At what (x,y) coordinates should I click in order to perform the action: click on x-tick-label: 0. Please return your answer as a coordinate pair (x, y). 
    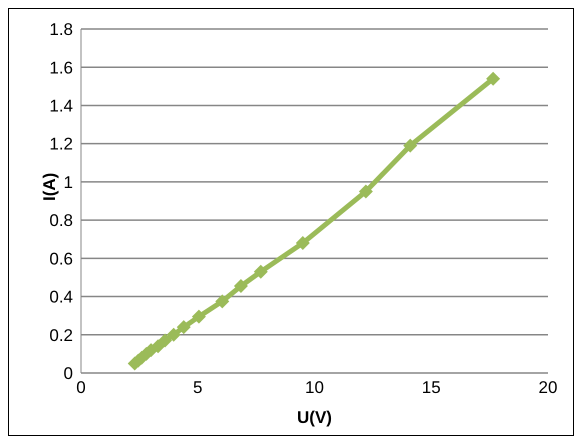
    Looking at the image, I should click on (81, 388).